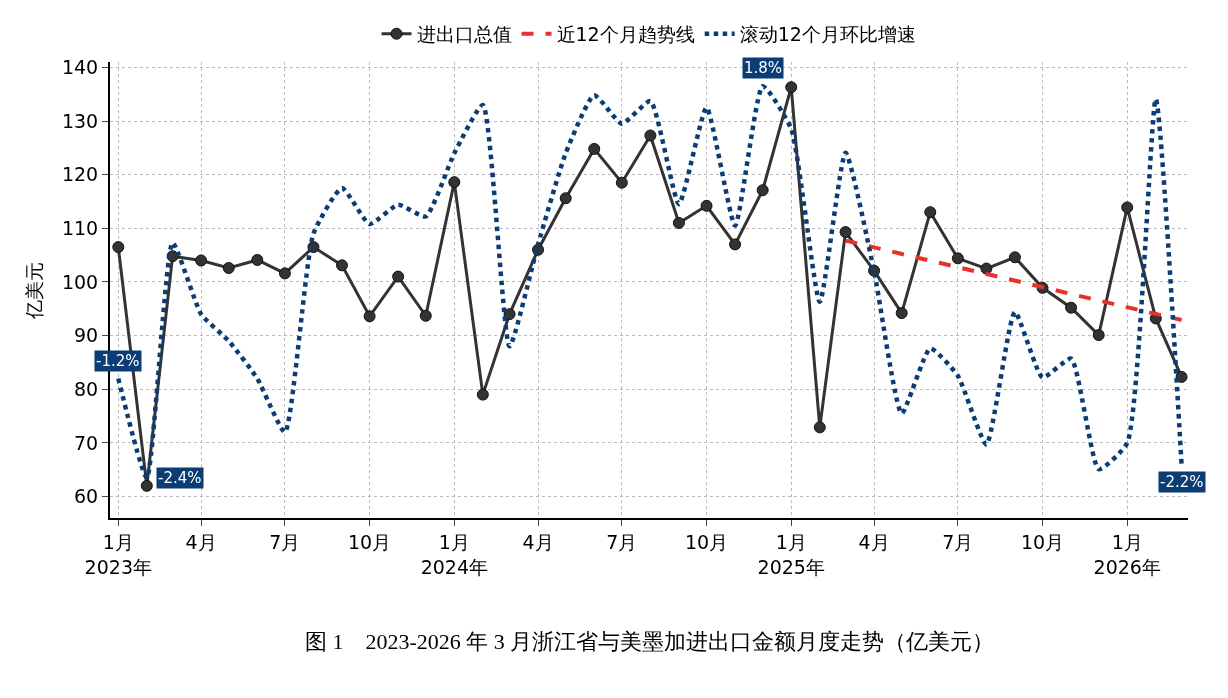 Image resolution: width=1228 pixels, height=698 pixels. Describe the element at coordinates (1182, 482) in the screenshot. I see `annotation: -2.2%` at that location.